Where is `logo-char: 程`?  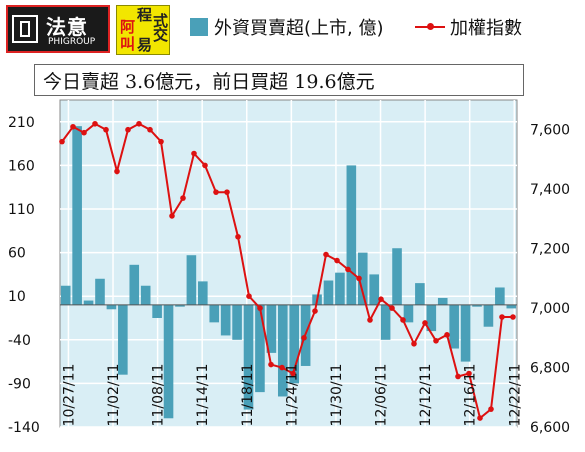
logo-char: 程 is located at coordinates (145, 15).